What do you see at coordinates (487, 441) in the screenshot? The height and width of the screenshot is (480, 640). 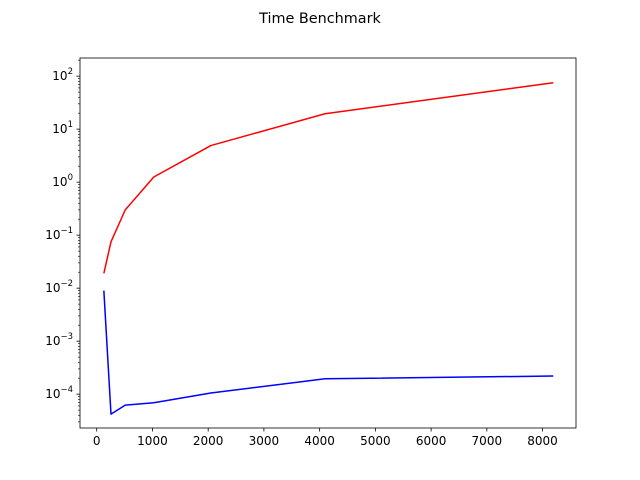 I see `x-tick-label: 7000` at bounding box center [487, 441].